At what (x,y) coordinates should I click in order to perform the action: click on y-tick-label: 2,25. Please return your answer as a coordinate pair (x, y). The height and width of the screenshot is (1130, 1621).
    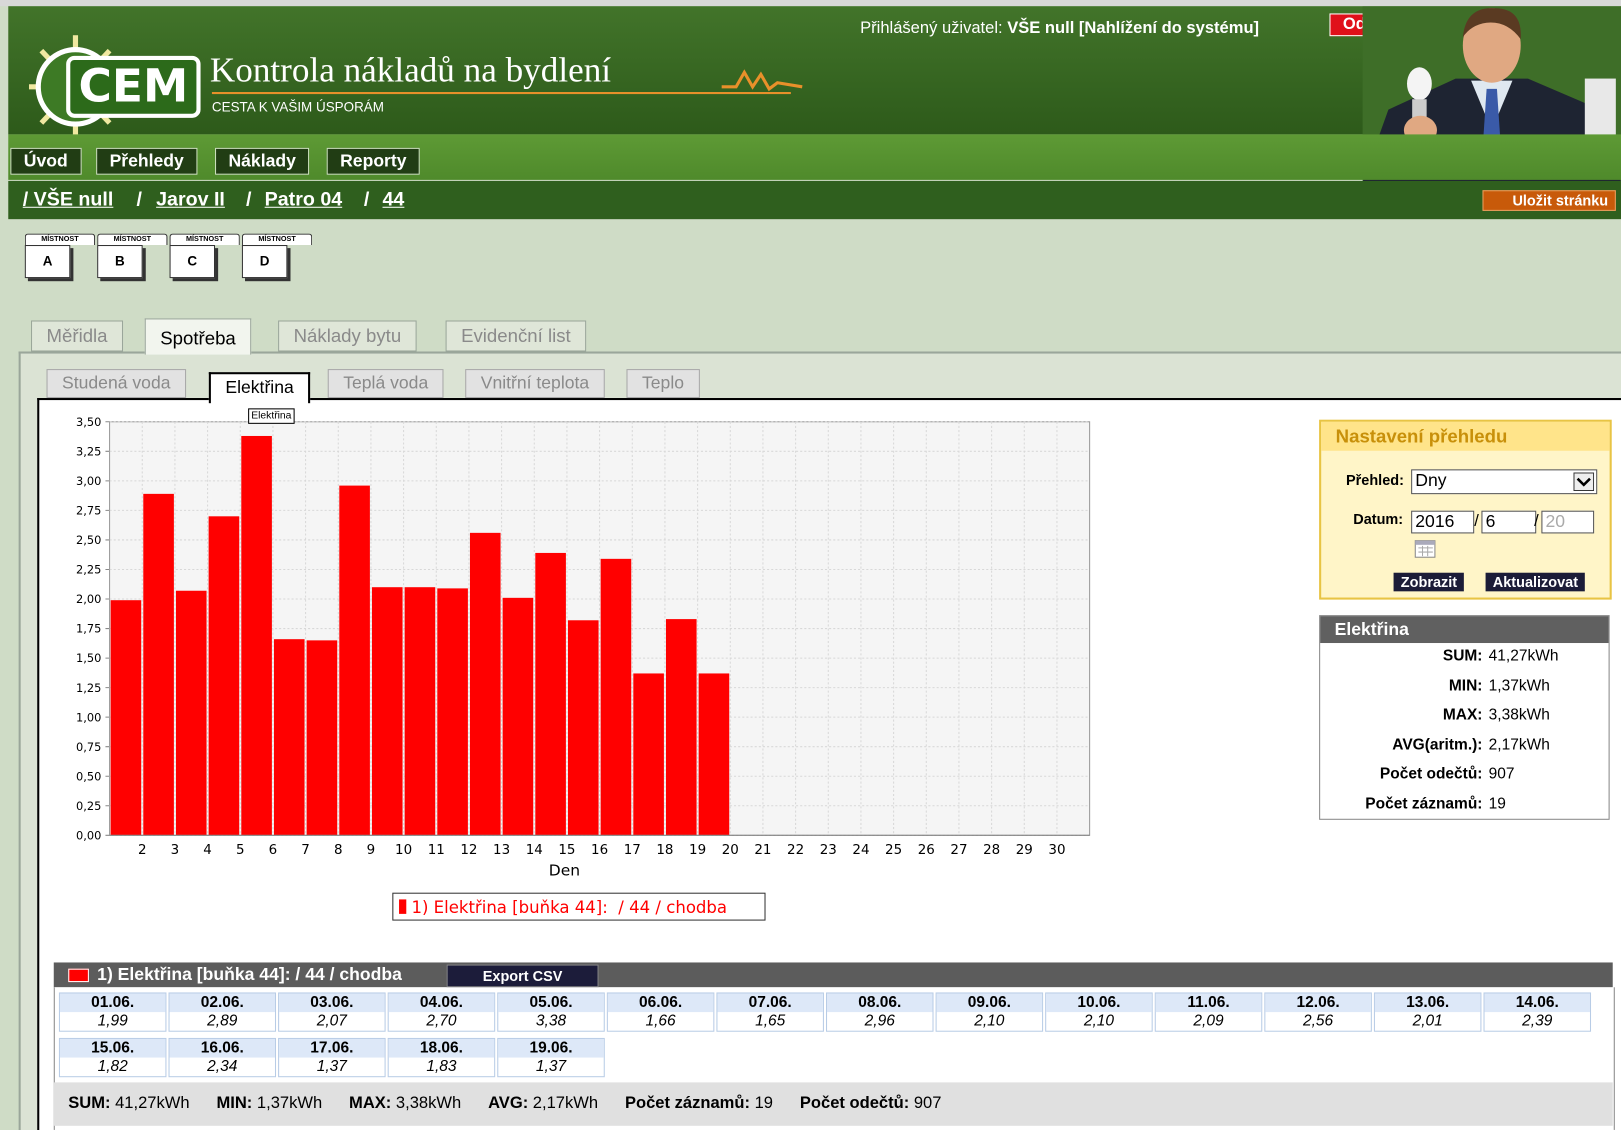
    Looking at the image, I should click on (88, 570).